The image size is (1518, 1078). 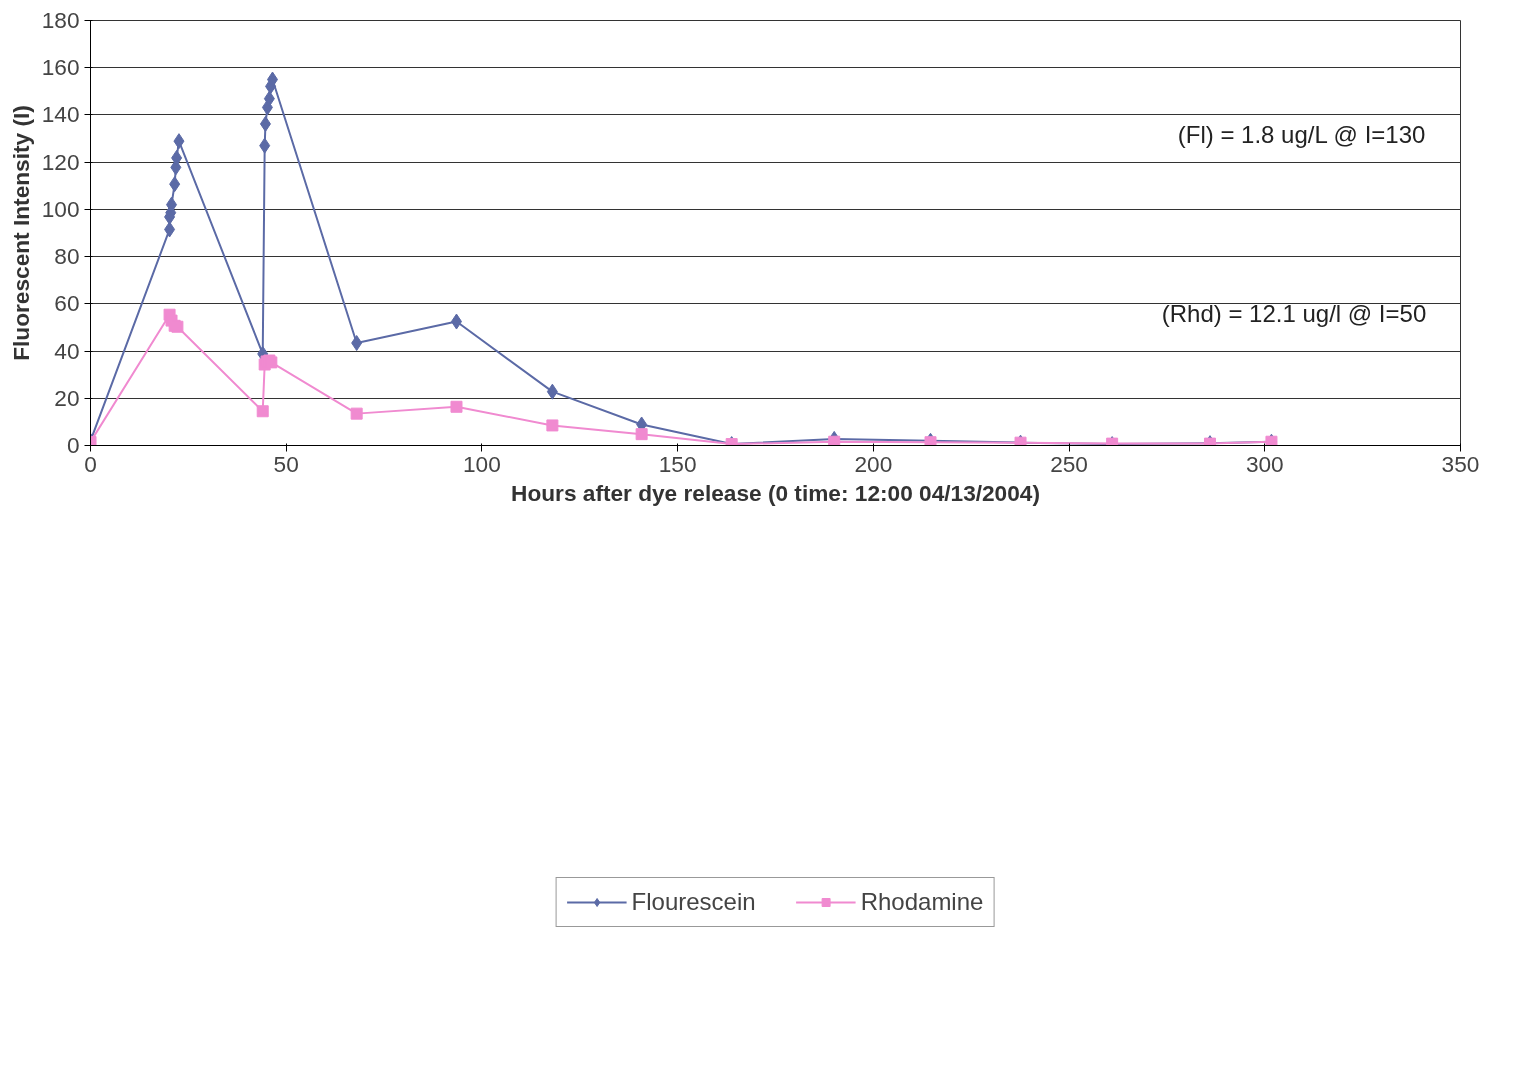 What do you see at coordinates (73, 445) in the screenshot?
I see `y-tick-label: 0` at bounding box center [73, 445].